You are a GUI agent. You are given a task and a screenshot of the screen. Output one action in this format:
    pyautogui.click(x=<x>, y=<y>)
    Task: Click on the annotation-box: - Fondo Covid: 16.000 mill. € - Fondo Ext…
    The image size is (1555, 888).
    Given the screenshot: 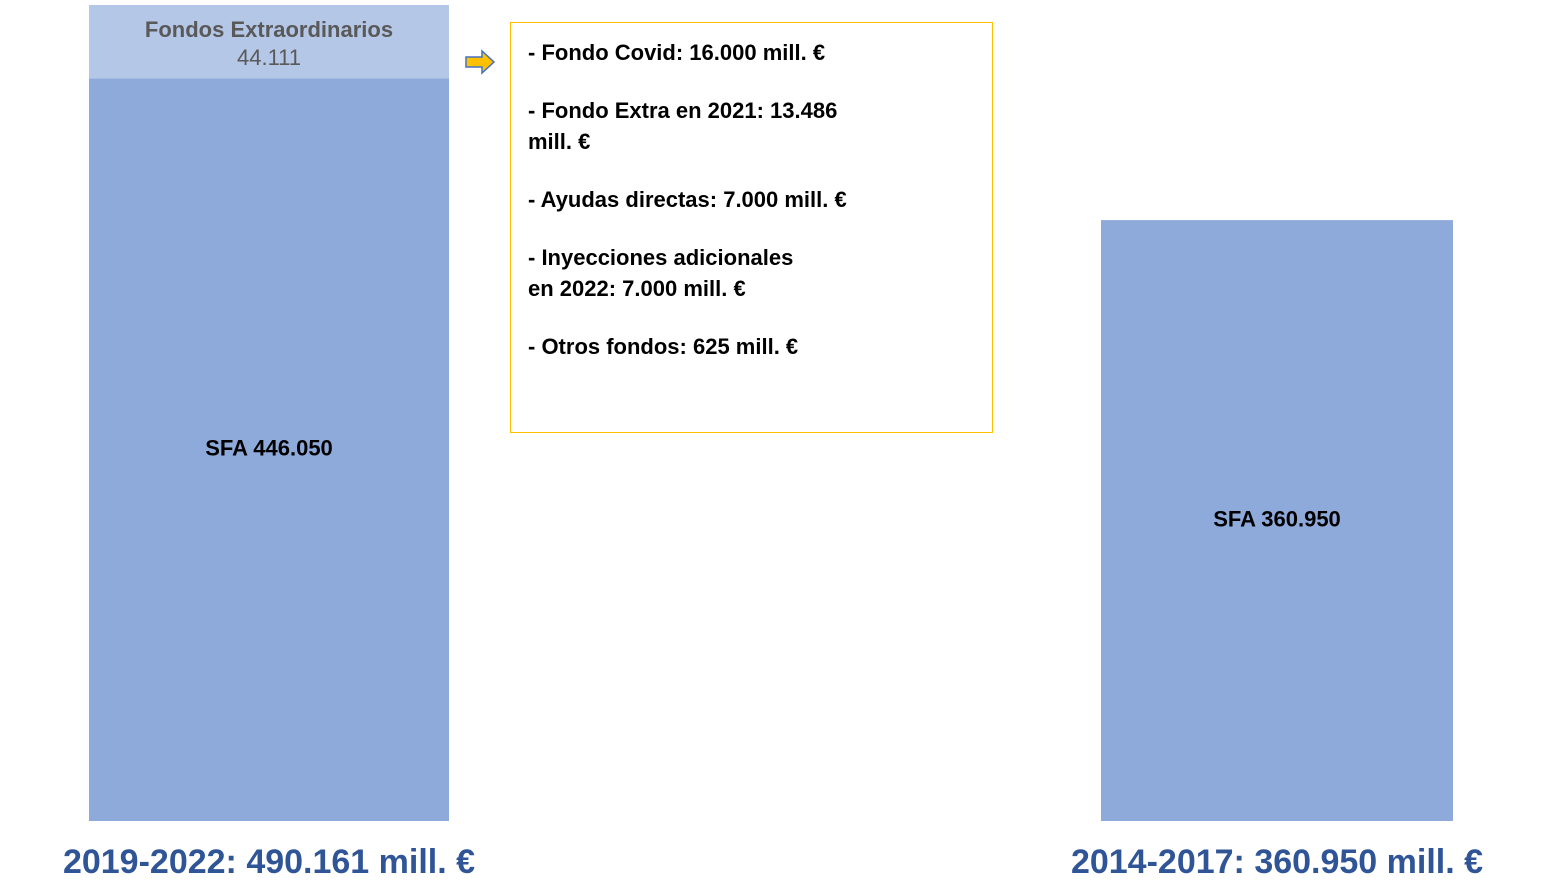 What is the action you would take?
    pyautogui.click(x=751, y=227)
    